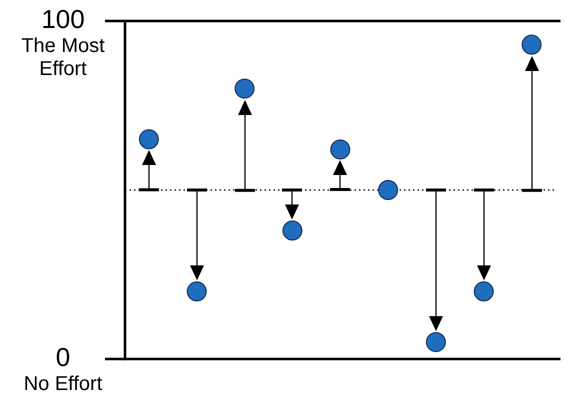  What do you see at coordinates (63, 384) in the screenshot?
I see `text: No Effort` at bounding box center [63, 384].